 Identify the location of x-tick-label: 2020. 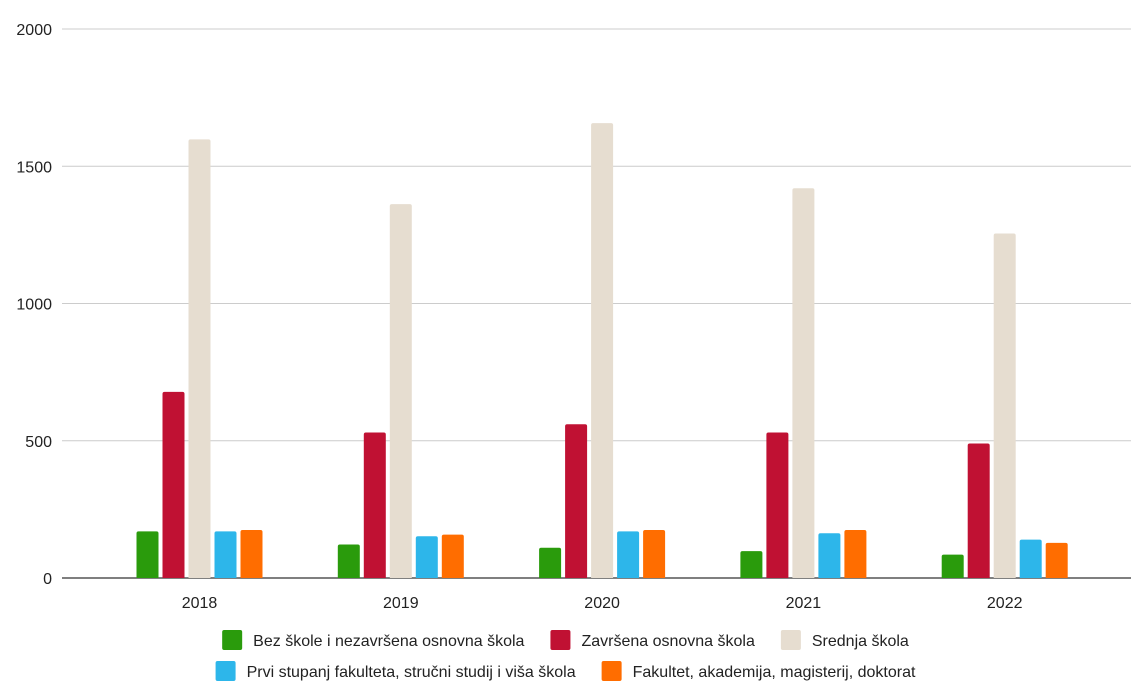
(602, 603).